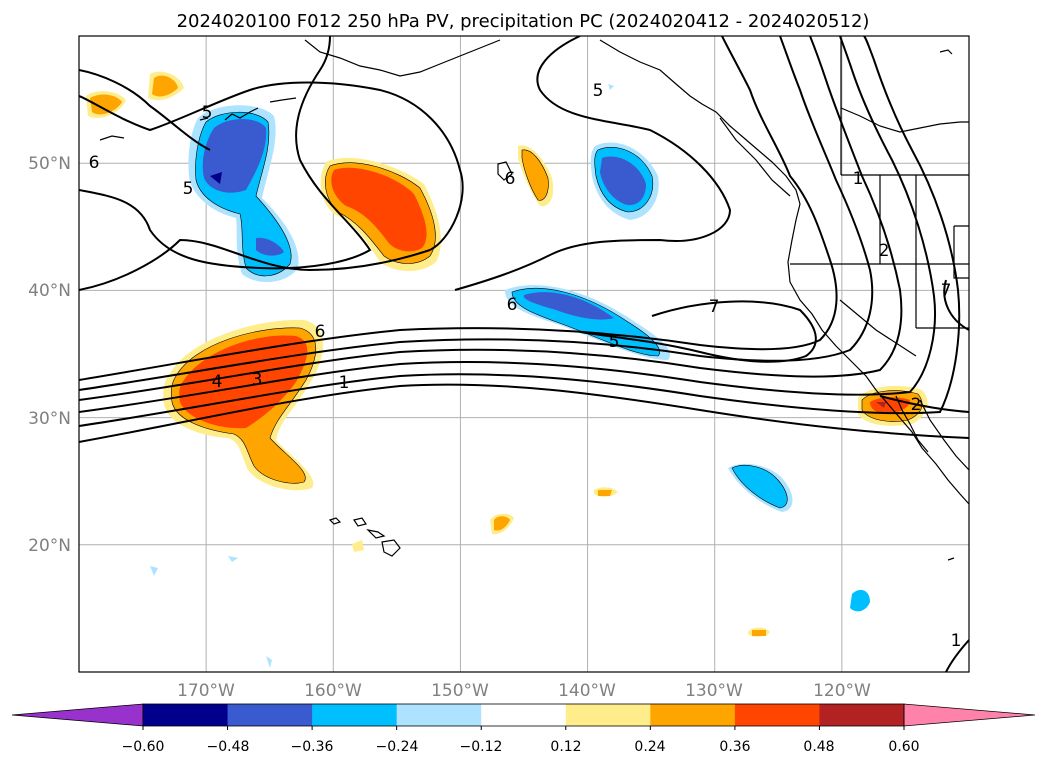  What do you see at coordinates (49, 419) in the screenshot?
I see `lat-label-30n: 30°N` at bounding box center [49, 419].